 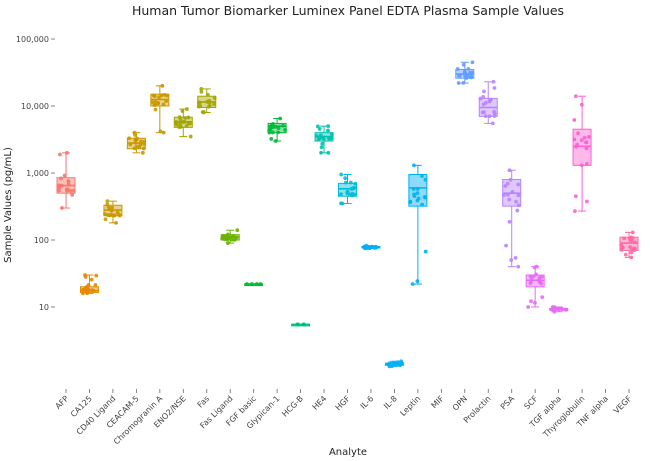 I want to click on box-ca125, so click(x=89, y=284).